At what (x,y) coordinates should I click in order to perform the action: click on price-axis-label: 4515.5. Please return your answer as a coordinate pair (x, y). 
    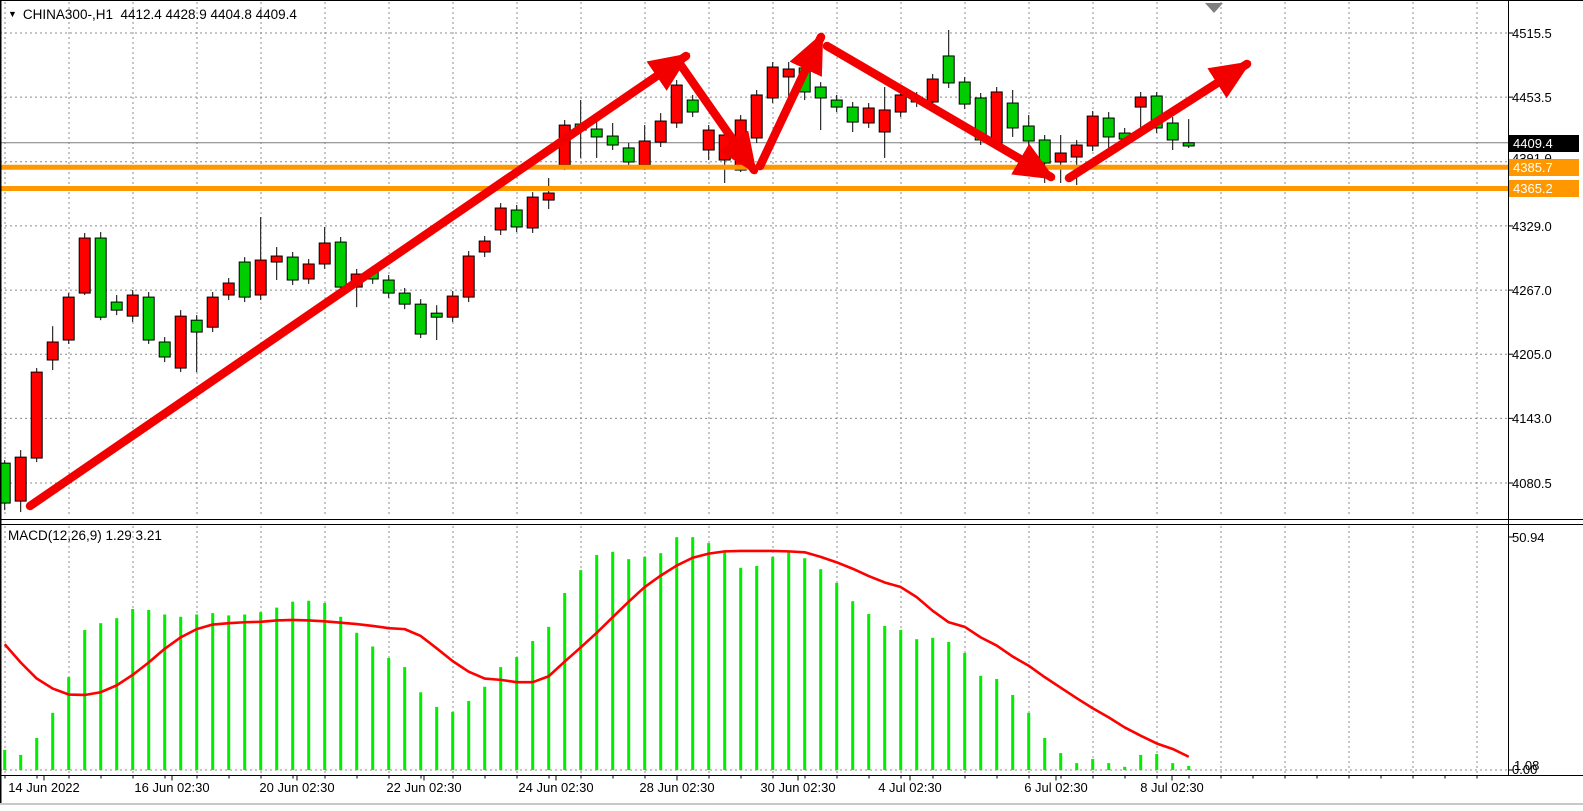
    Looking at the image, I should click on (1532, 33).